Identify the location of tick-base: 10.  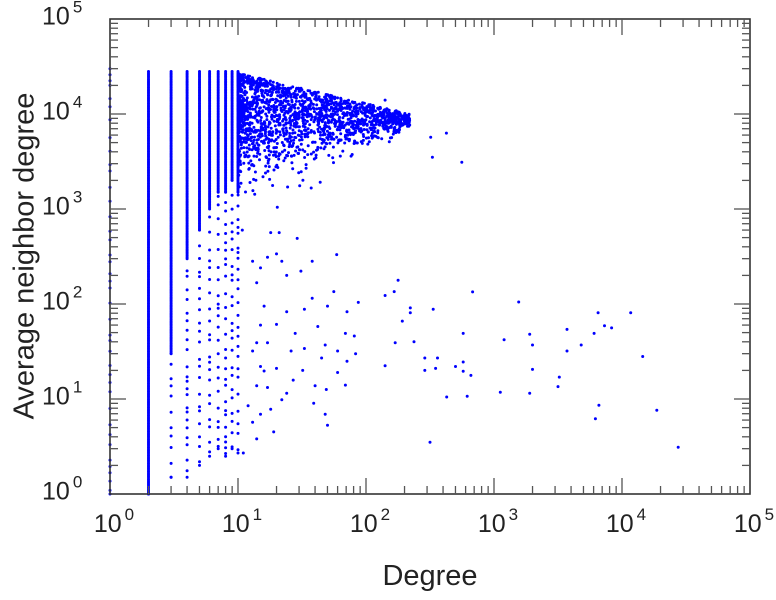
(56, 491).